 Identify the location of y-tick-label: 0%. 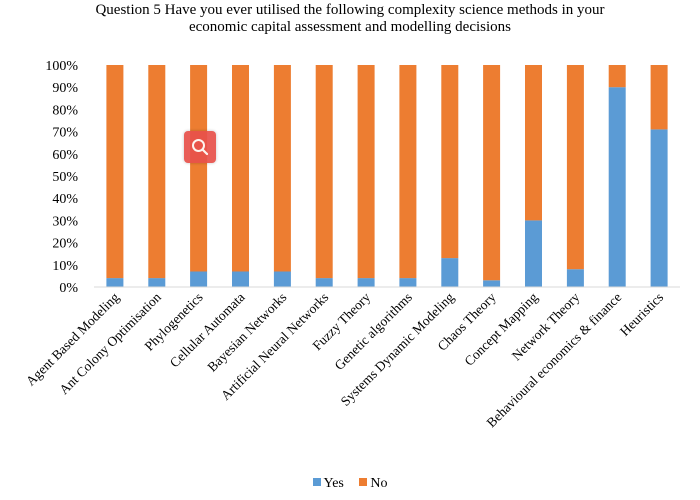
(68, 288).